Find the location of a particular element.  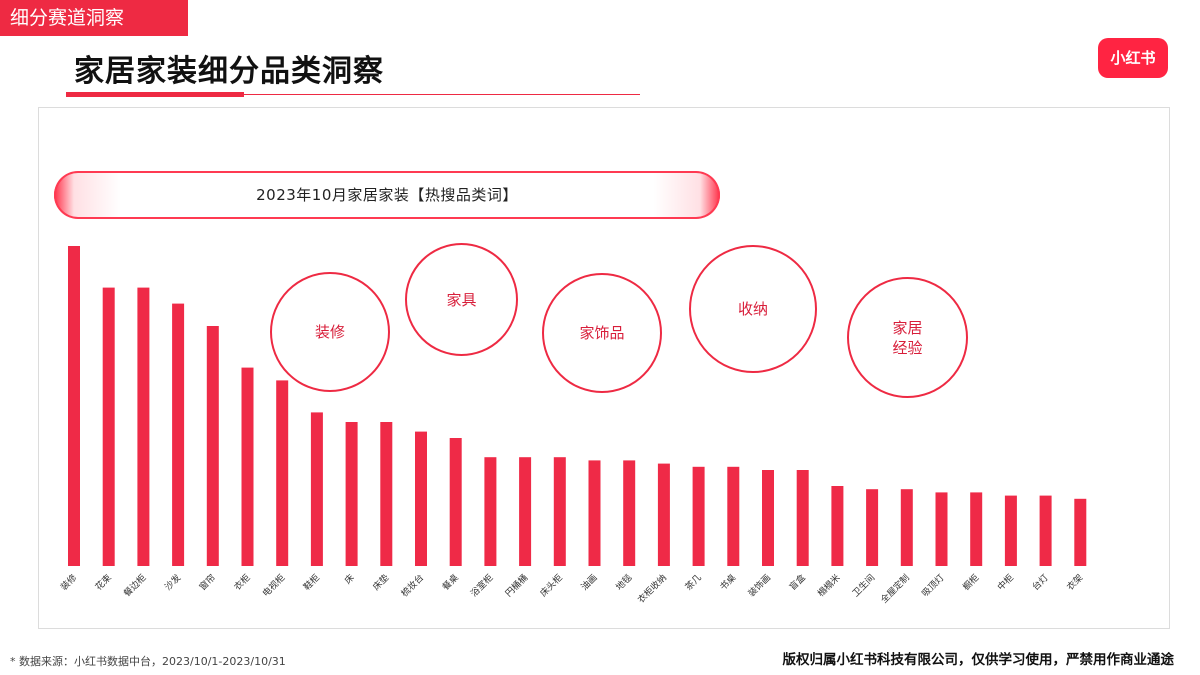

x-tick-label-27: 中柜 is located at coordinates (1005, 582).